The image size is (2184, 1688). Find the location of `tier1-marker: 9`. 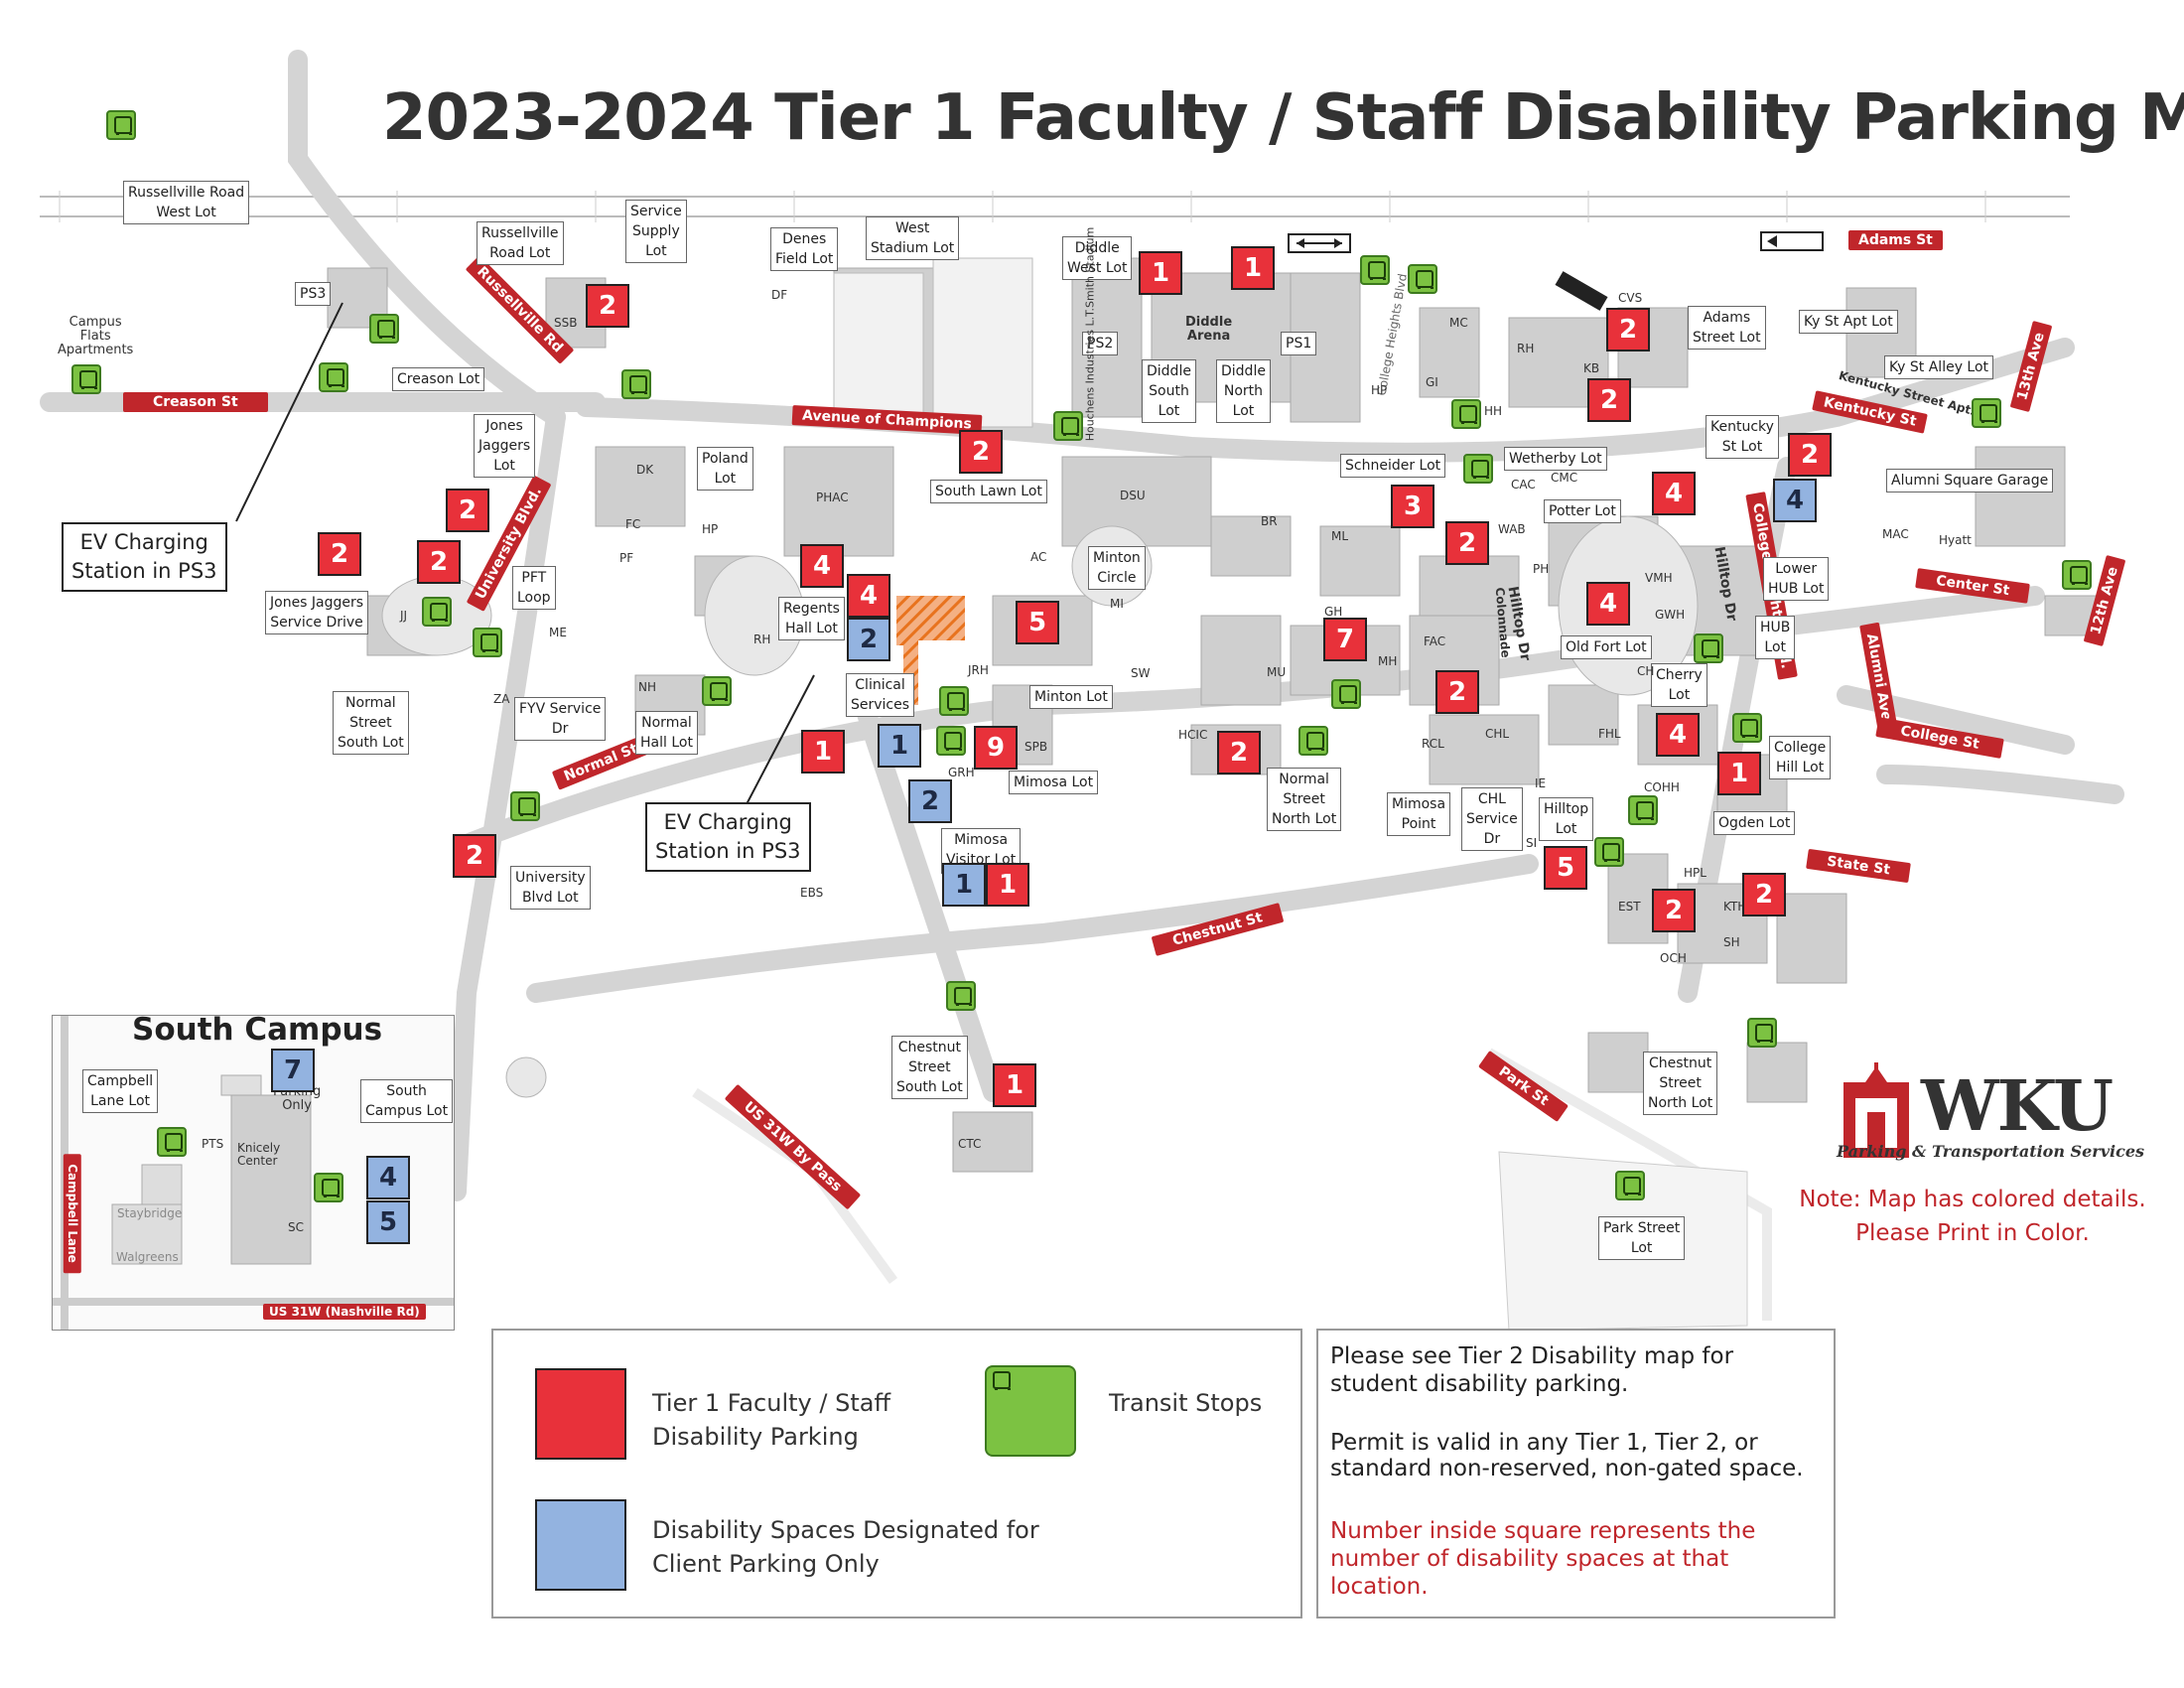

tier1-marker: 9 is located at coordinates (996, 748).